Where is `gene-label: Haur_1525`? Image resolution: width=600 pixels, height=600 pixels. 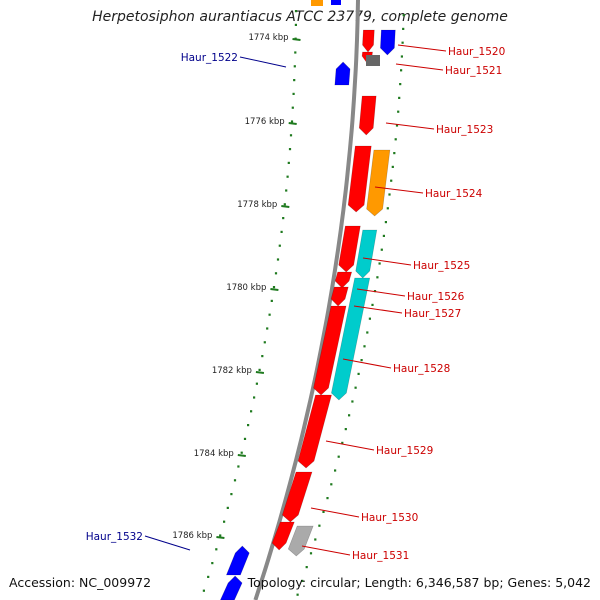
gene-label: Haur_1525 is located at coordinates (441, 266).